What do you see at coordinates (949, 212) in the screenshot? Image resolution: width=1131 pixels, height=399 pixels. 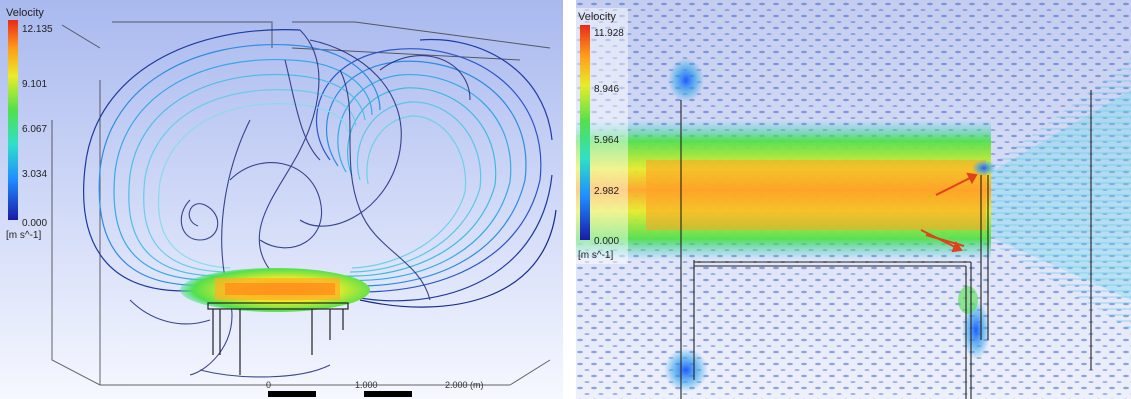 I see `peak-vectors` at bounding box center [949, 212].